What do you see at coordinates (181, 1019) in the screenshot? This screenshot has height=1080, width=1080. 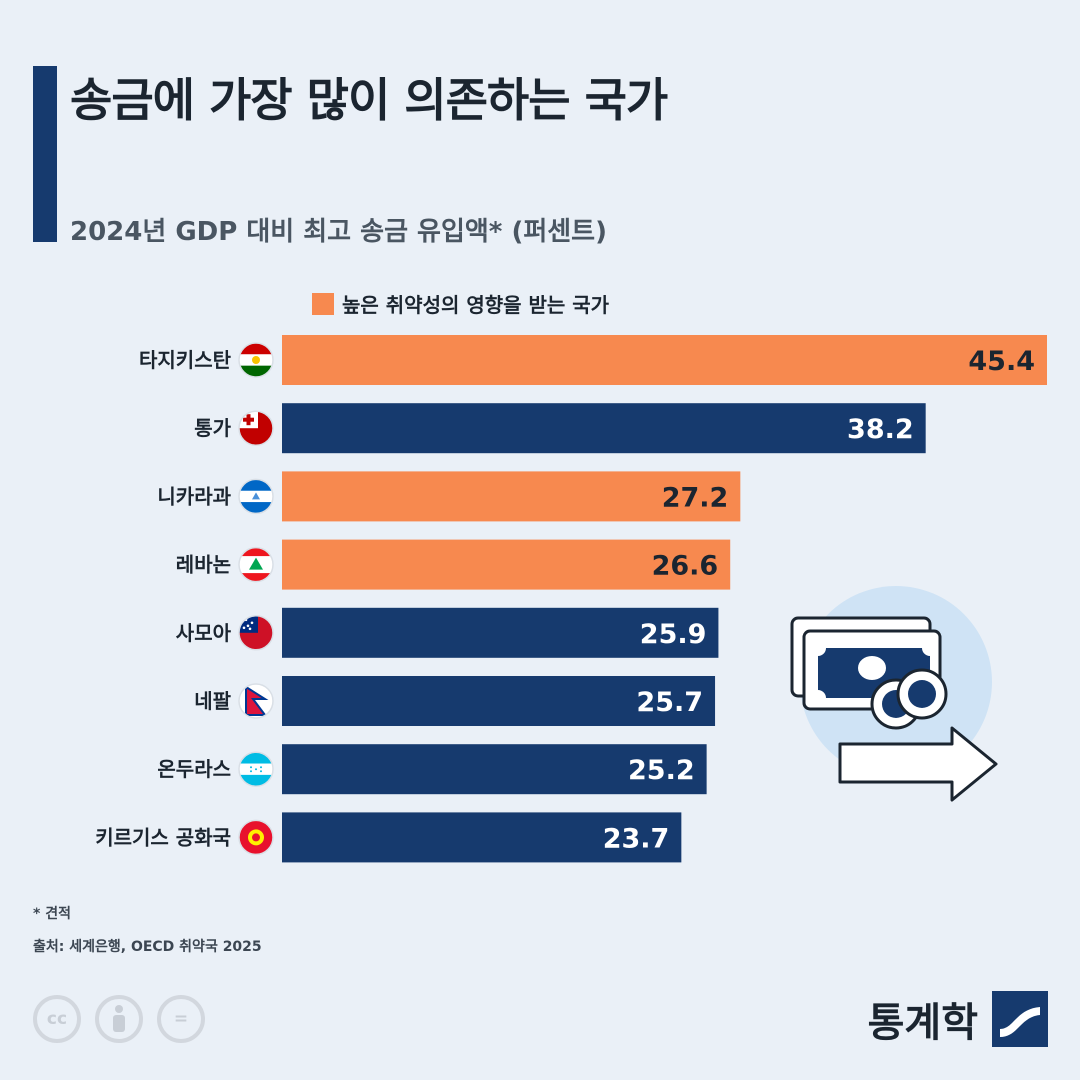 I see `no-derivatives-icon: =` at bounding box center [181, 1019].